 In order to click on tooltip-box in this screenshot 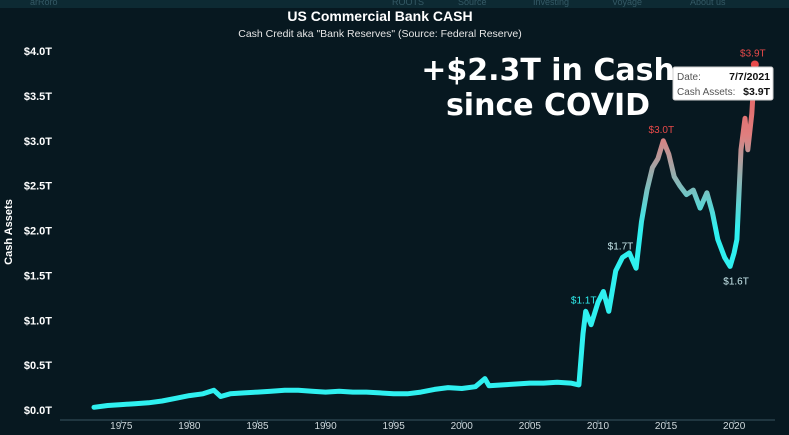, I will do `click(723, 83)`.